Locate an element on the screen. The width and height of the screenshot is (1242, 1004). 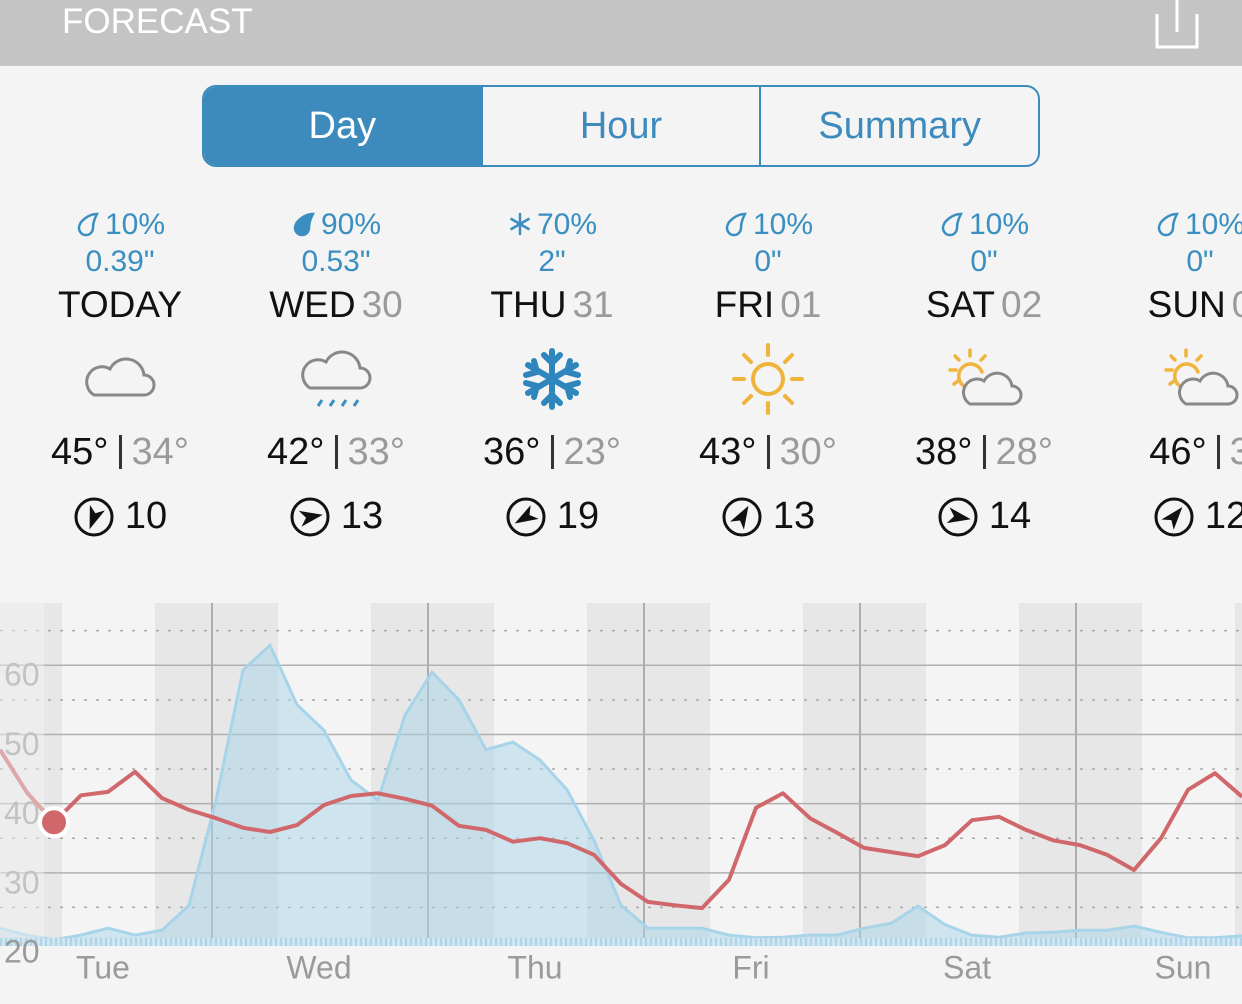
x-tick-label: Wed is located at coordinates (318, 967).